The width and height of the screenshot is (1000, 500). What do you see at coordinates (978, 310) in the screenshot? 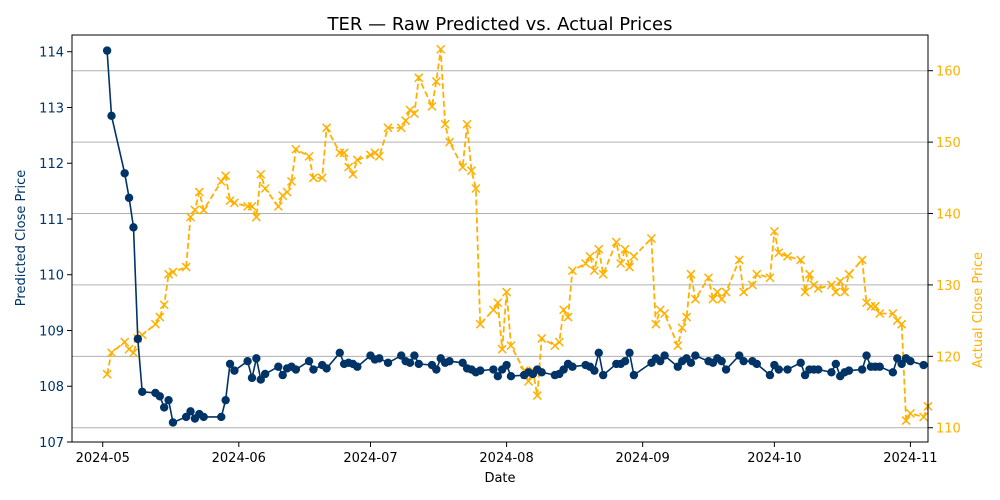
I see `y-axis-right-title: Actual Close Price` at bounding box center [978, 310].